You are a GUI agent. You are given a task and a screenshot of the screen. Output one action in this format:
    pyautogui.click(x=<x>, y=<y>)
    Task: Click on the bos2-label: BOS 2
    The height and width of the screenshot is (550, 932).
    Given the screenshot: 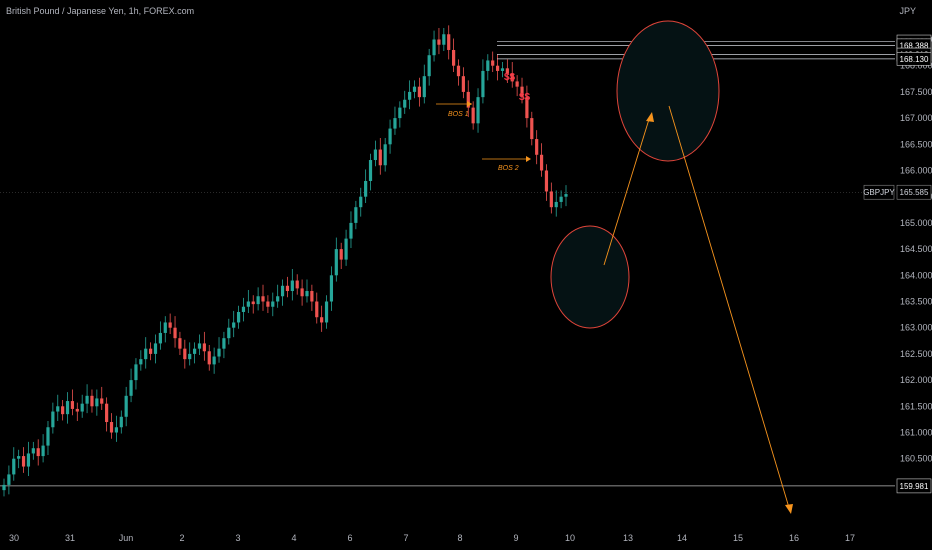 What is the action you would take?
    pyautogui.click(x=508, y=168)
    